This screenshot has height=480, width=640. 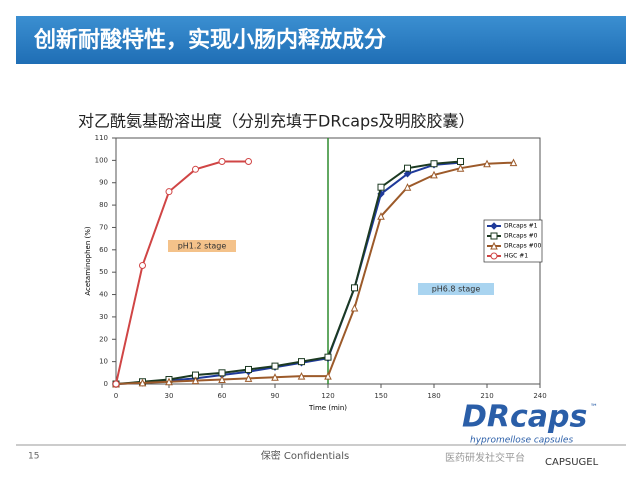 What do you see at coordinates (572, 462) in the screenshot?
I see `brand: CAPSUGEL` at bounding box center [572, 462].